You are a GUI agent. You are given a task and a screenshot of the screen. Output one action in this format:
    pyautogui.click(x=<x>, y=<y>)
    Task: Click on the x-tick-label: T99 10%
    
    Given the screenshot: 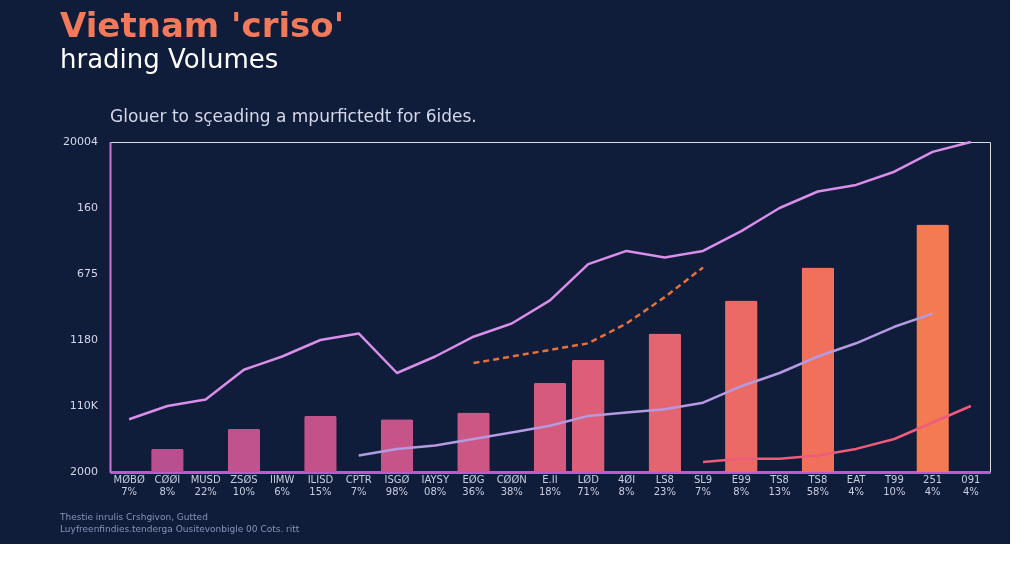 What is the action you would take?
    pyautogui.click(x=894, y=485)
    